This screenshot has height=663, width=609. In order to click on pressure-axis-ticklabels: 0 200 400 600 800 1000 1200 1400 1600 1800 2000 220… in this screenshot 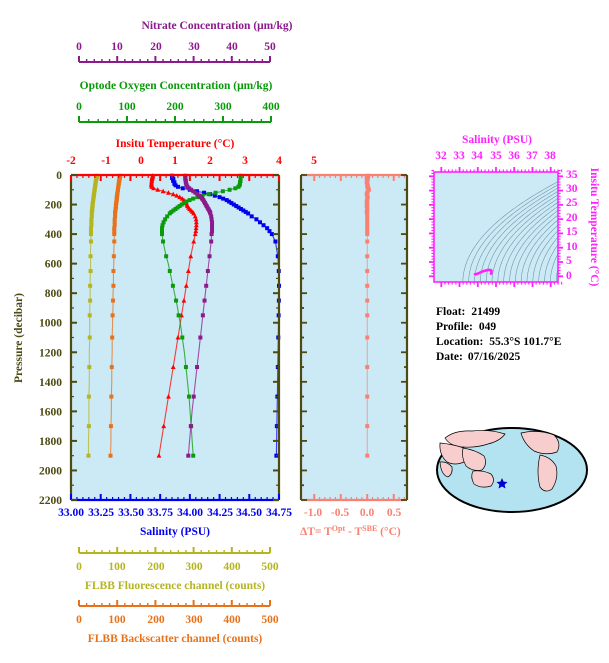, I will do `click(50, 338)`.